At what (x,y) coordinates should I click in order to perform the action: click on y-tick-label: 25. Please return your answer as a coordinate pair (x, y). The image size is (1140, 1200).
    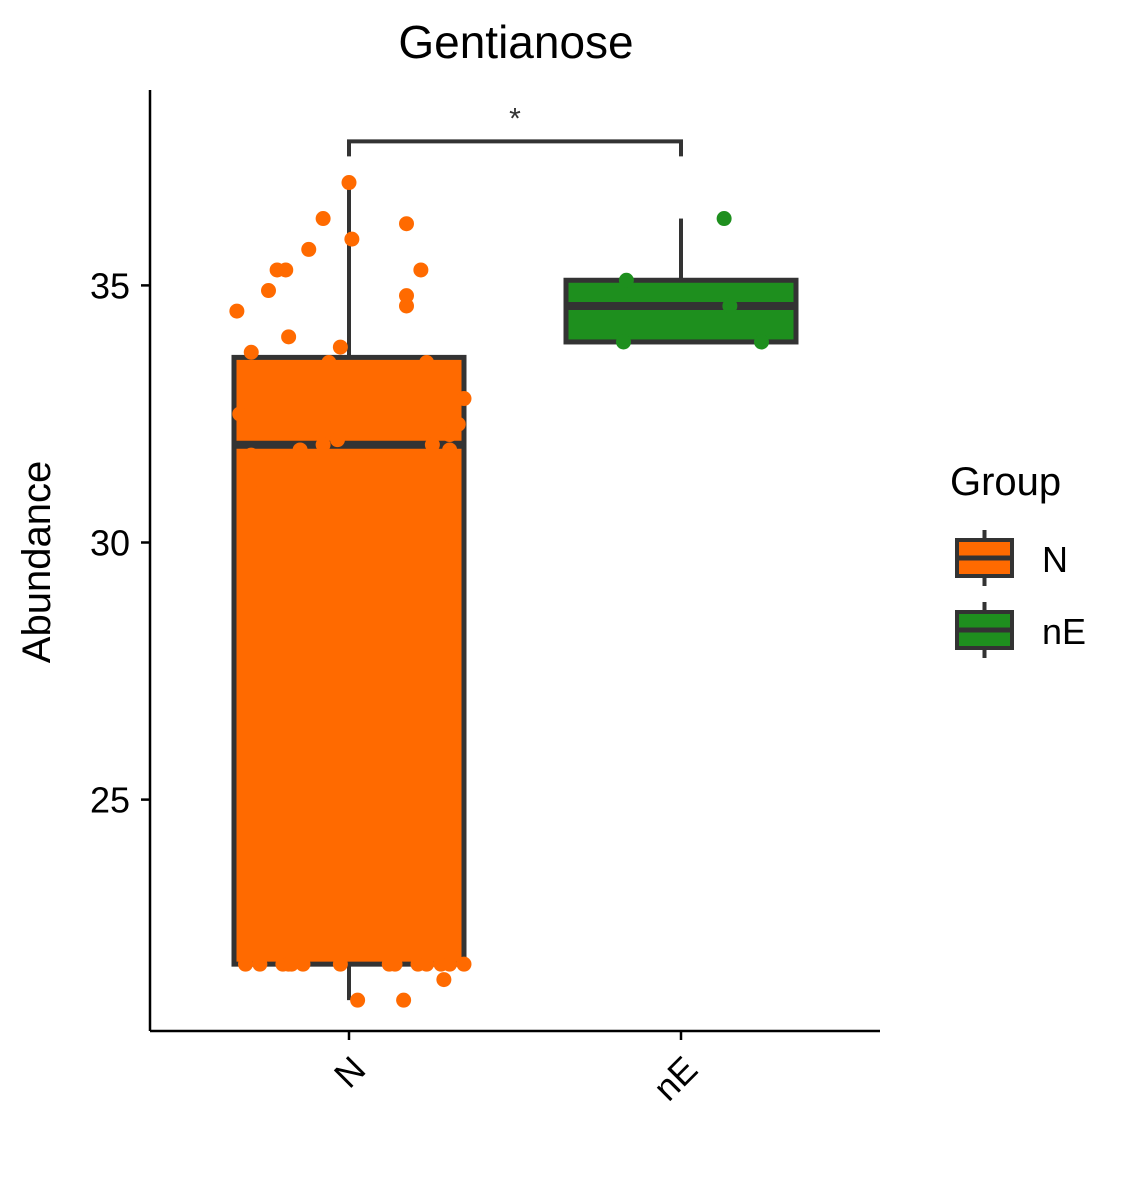
    Looking at the image, I should click on (110, 800).